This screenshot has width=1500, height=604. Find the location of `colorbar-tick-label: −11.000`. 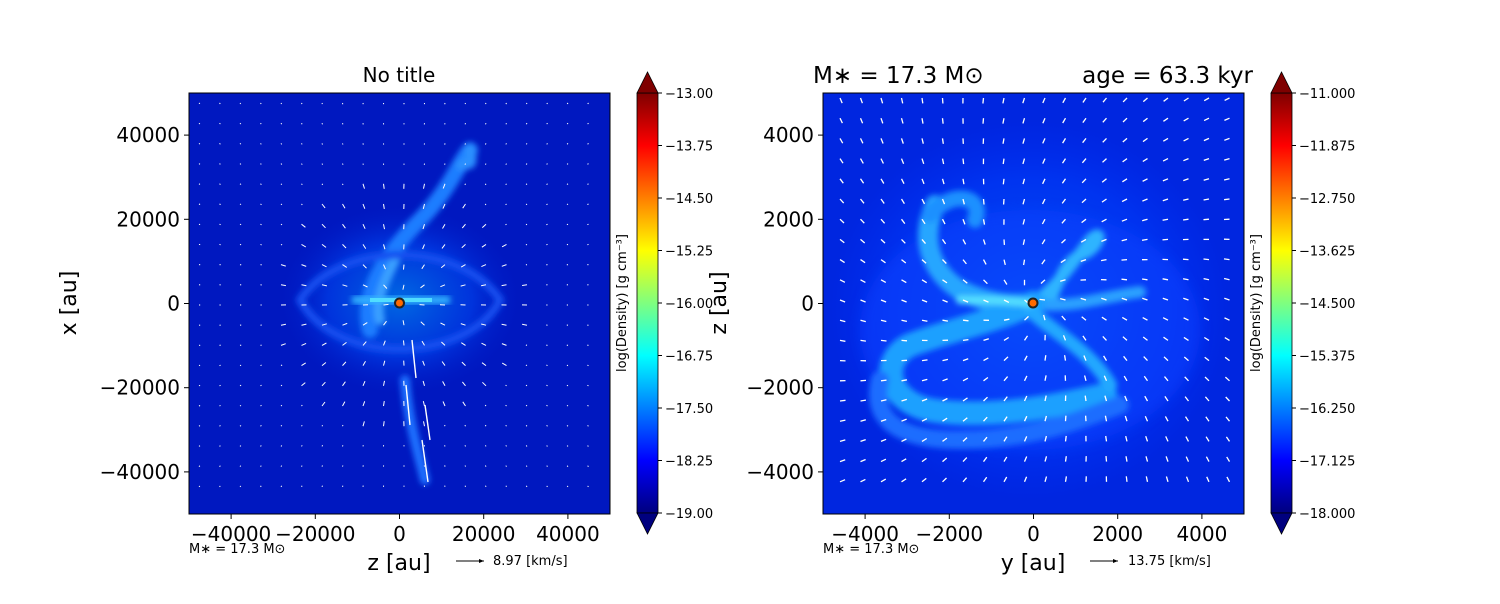

colorbar-tick-label: −11.000 is located at coordinates (1327, 94).